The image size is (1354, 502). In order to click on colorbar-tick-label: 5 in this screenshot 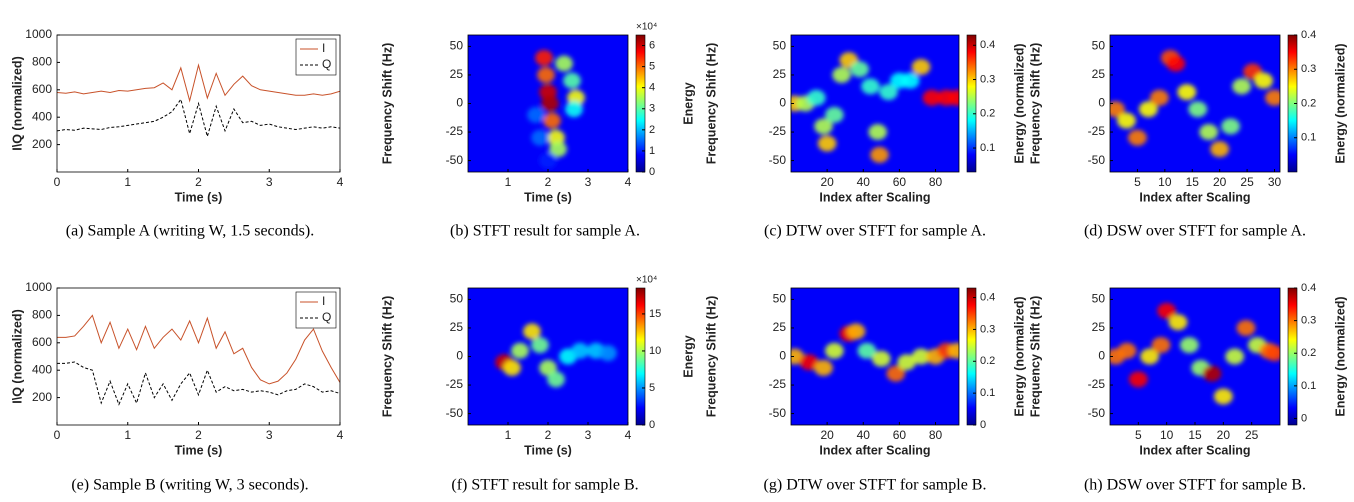, I will do `click(652, 67)`.